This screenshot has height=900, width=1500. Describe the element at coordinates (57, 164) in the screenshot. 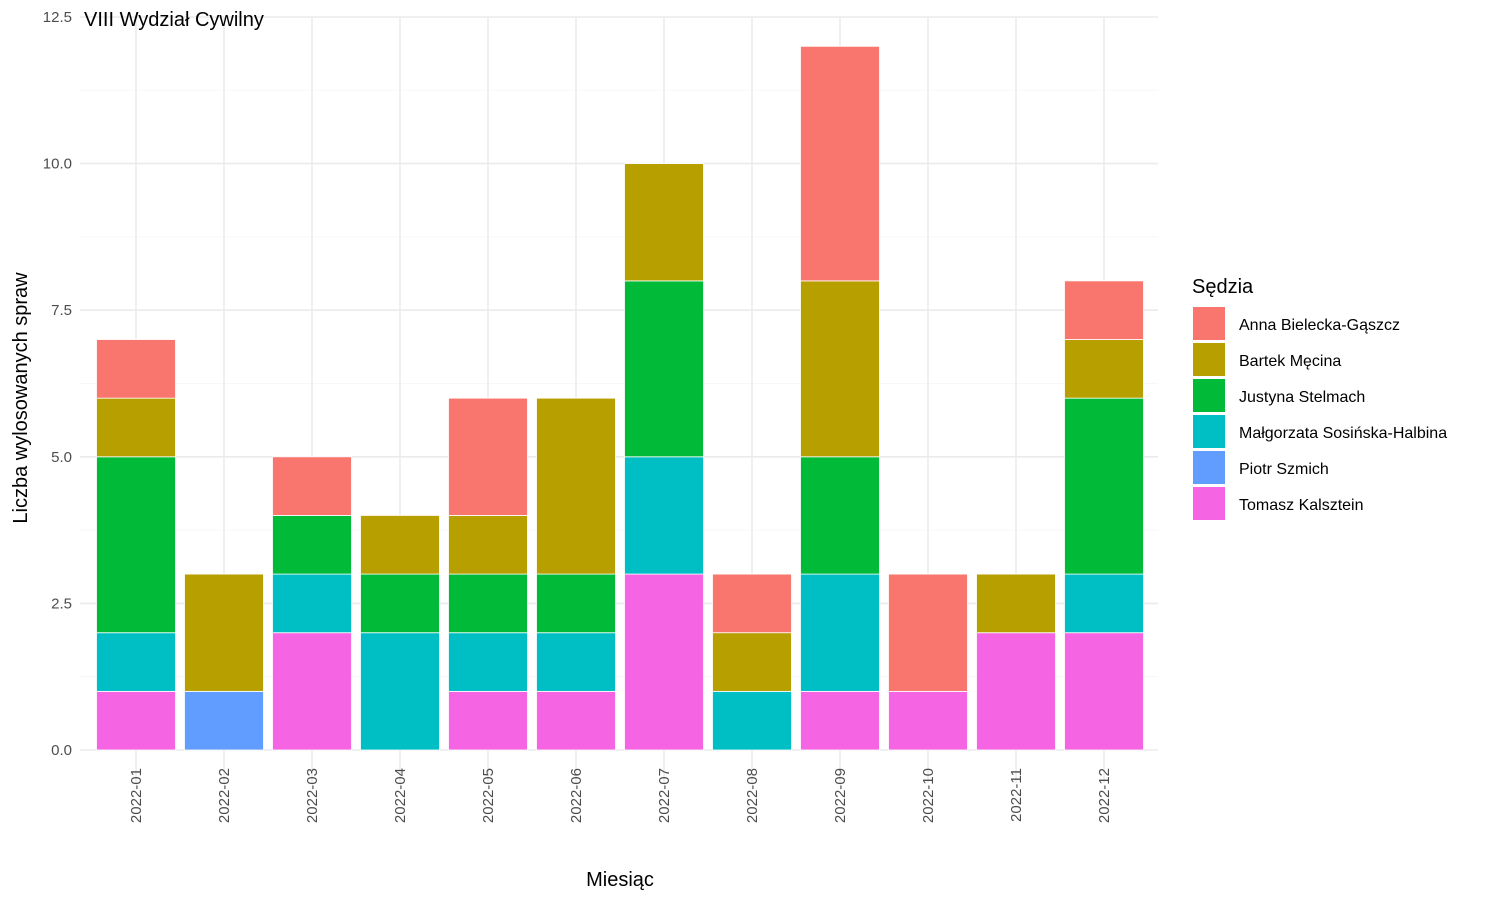

I see `y-tick-label: 10.0` at that location.